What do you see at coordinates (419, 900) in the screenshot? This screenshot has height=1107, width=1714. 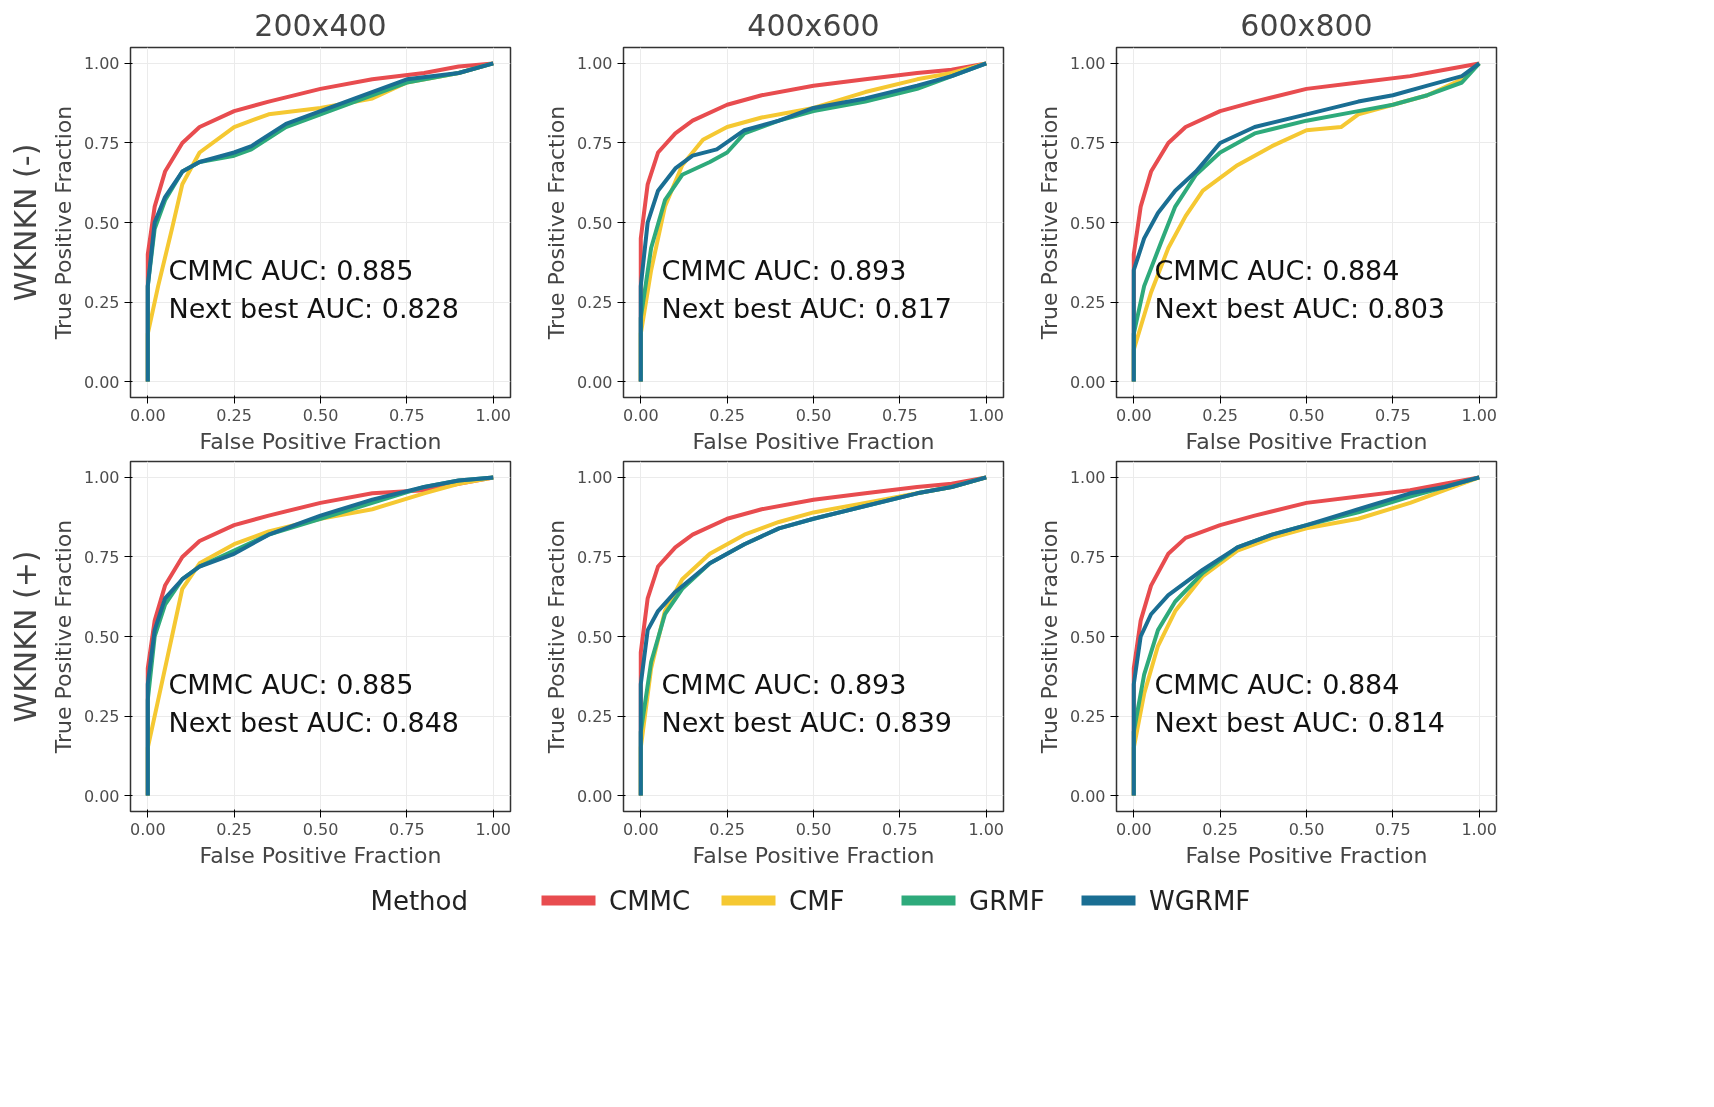 I see `legend-title: Method` at bounding box center [419, 900].